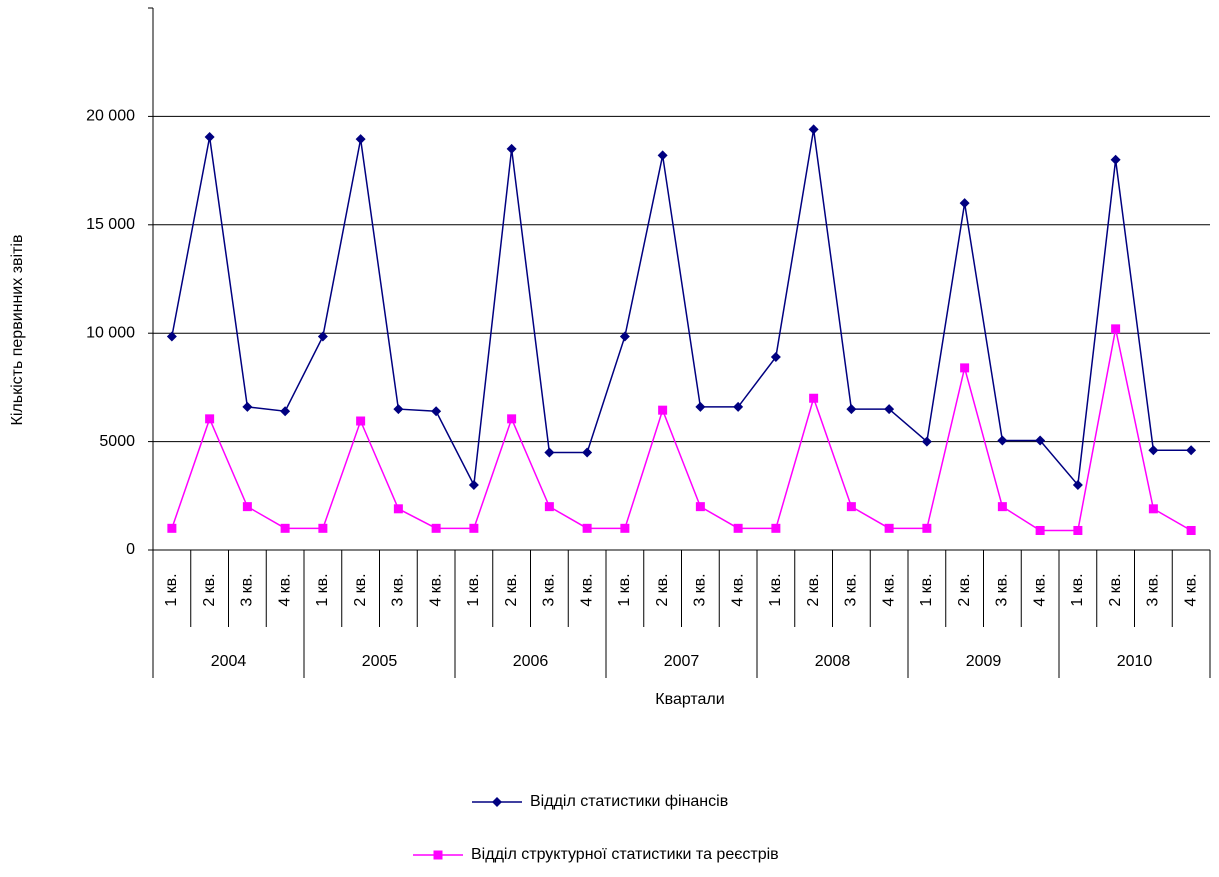 The height and width of the screenshot is (877, 1219). I want to click on x-group-label: 2006, so click(531, 661).